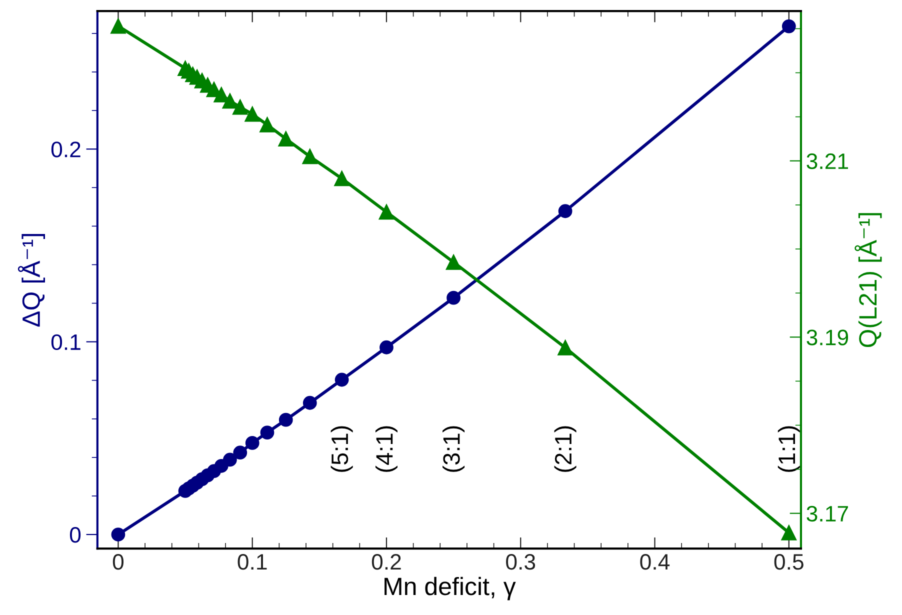  Describe the element at coordinates (789, 562) in the screenshot. I see `x-tick-label: 0.5` at that location.